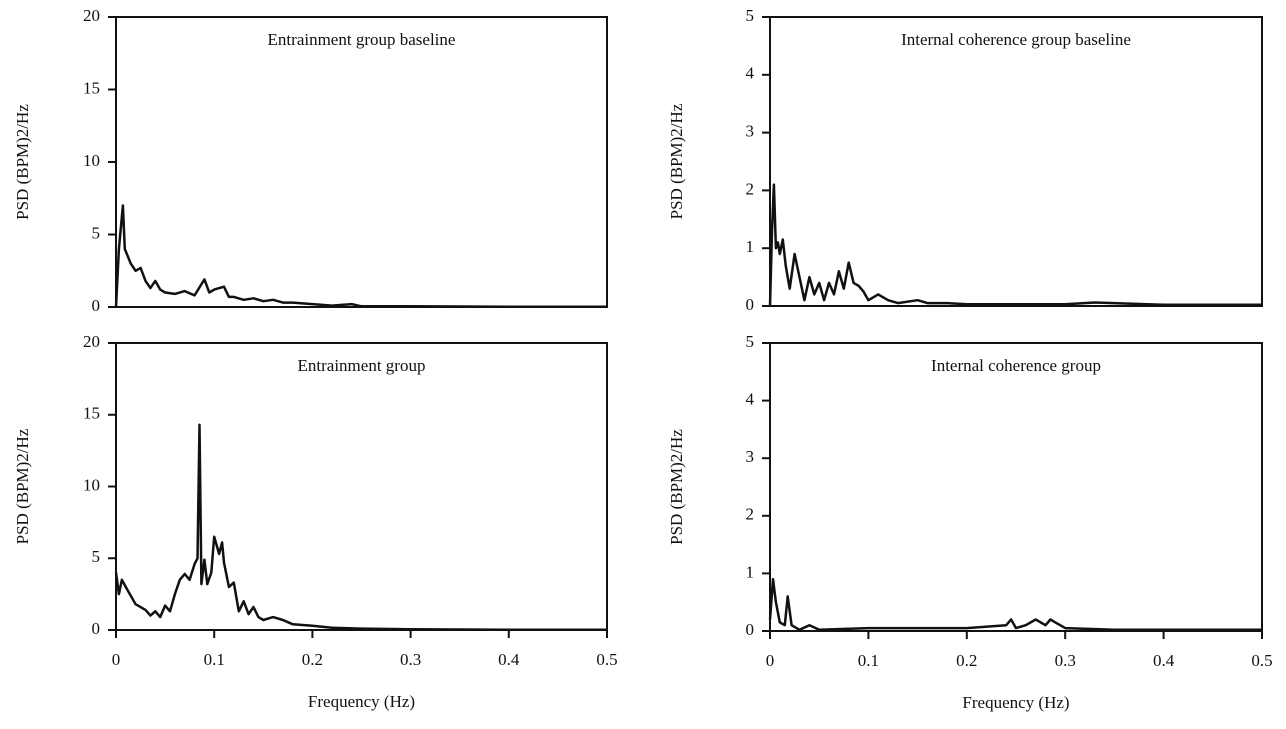  I want to click on panel-title: Entrainment group, so click(362, 365).